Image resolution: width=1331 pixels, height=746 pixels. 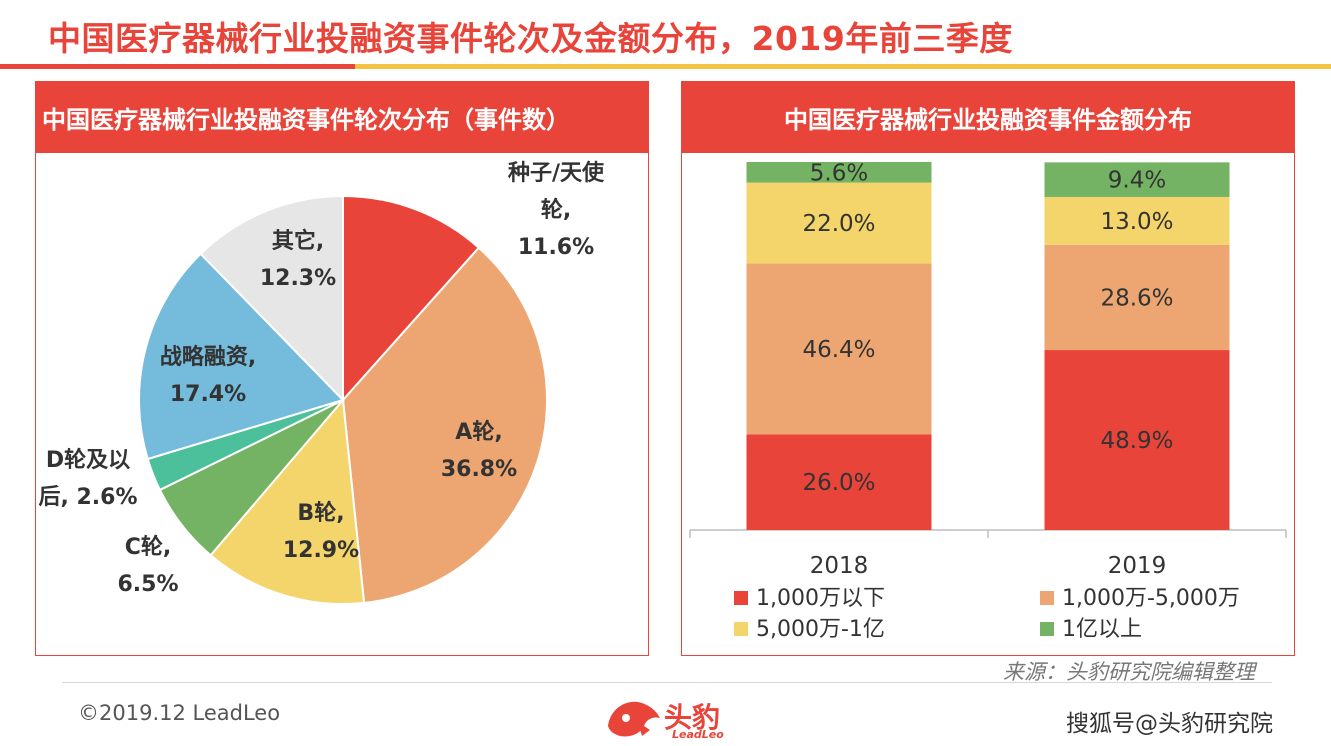 What do you see at coordinates (1169, 724) in the screenshot?
I see `watermark-text: 搜狐号@头豹研究院` at bounding box center [1169, 724].